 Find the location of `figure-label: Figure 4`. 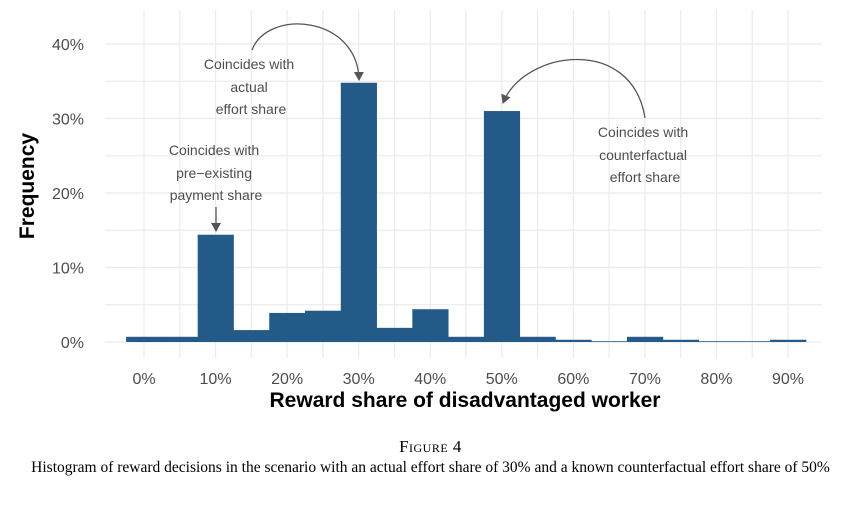

figure-label: Figure 4 is located at coordinates (430, 446).